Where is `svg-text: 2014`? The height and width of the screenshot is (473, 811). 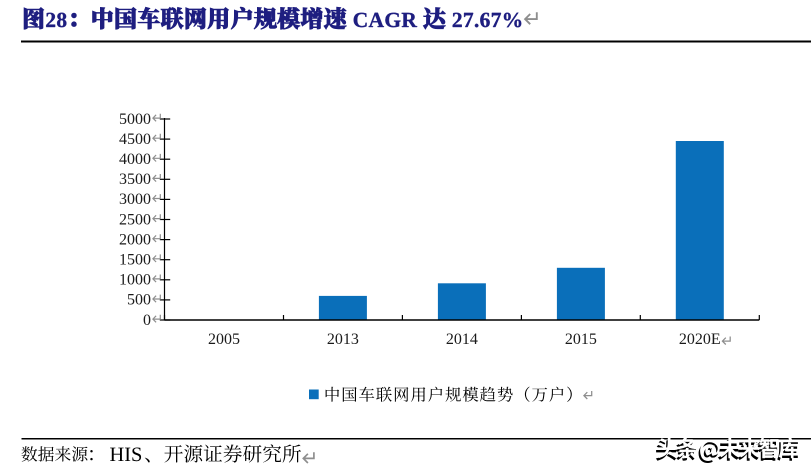
svg-text: 2014 is located at coordinates (462, 339).